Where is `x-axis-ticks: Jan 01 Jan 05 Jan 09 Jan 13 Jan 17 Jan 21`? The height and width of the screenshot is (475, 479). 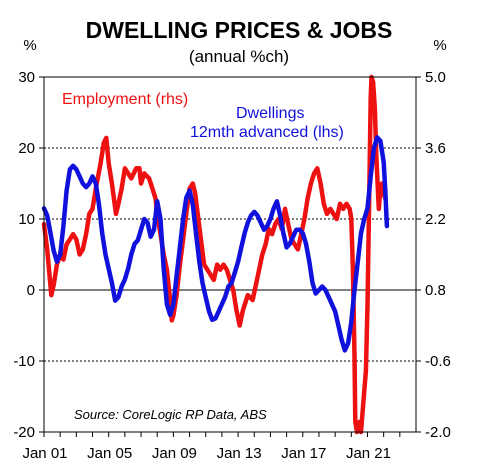 x-axis-ticks: Jan 01 Jan 05 Jan 09 Jan 13 Jan 17 Jan 21 is located at coordinates (211, 447).